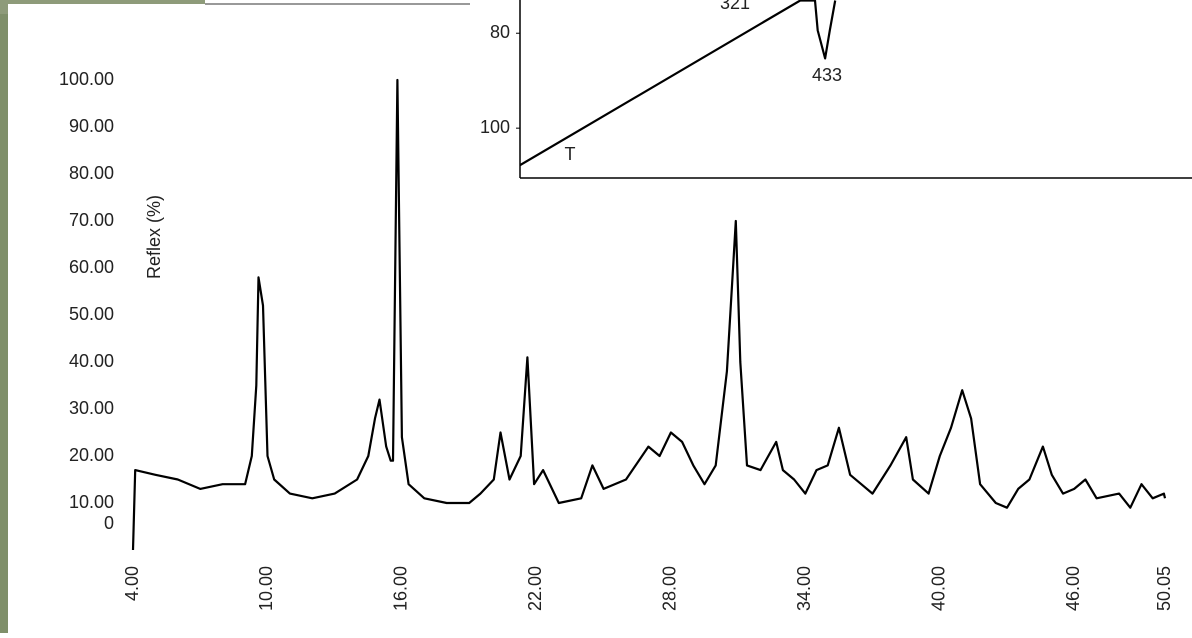 The image size is (1192, 638). What do you see at coordinates (1164, 588) in the screenshot?
I see `x-tick-label: 50.05` at bounding box center [1164, 588].